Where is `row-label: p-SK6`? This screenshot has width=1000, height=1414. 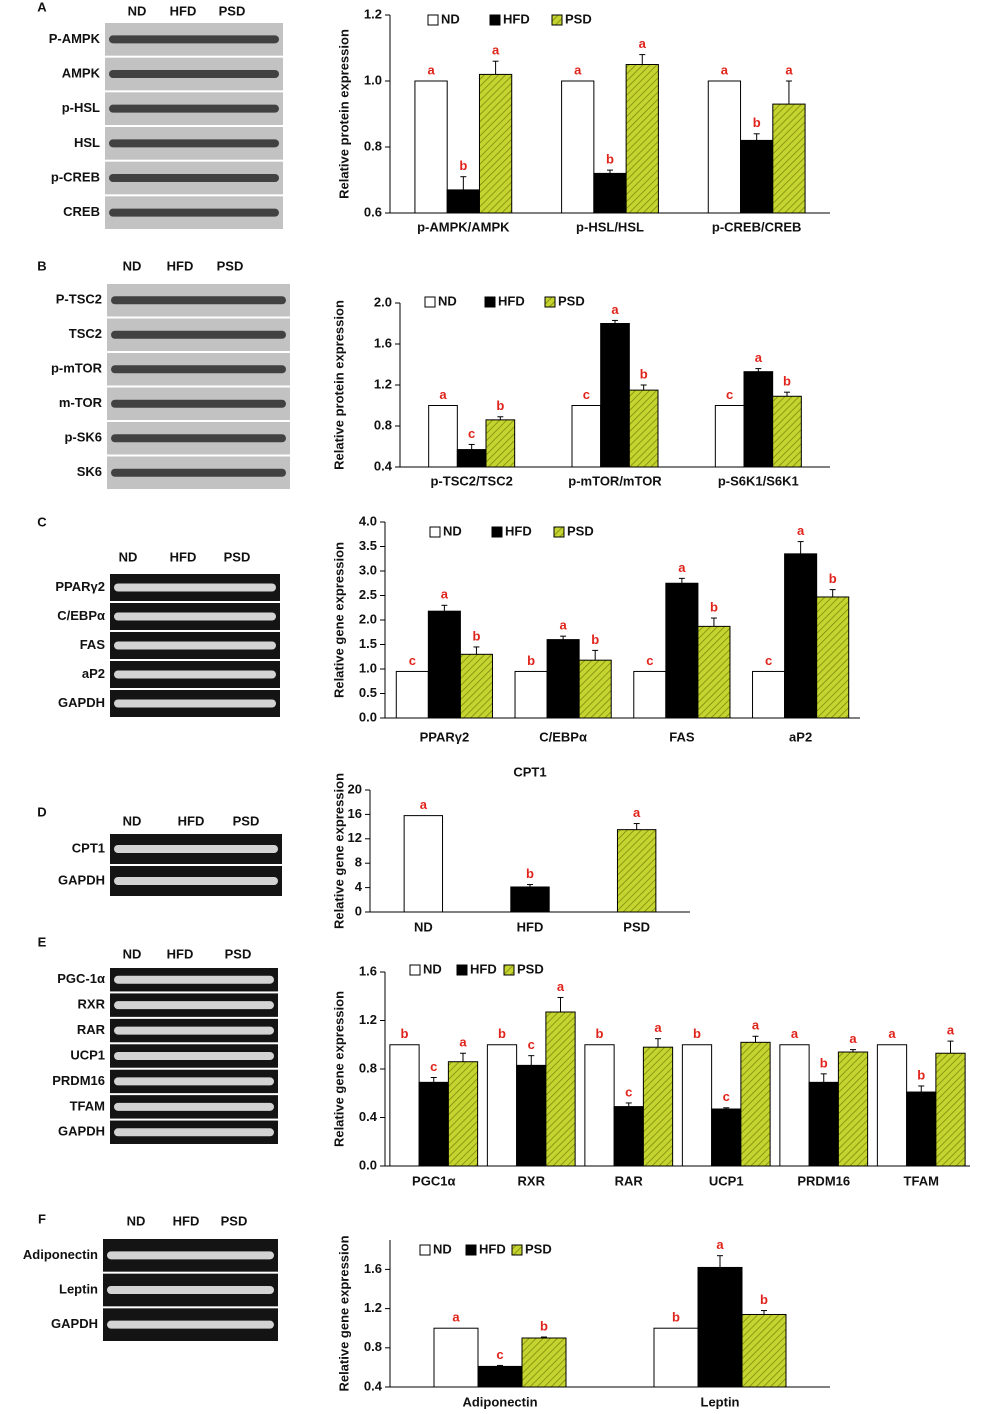 row-label: p-SK6 is located at coordinates (83, 437).